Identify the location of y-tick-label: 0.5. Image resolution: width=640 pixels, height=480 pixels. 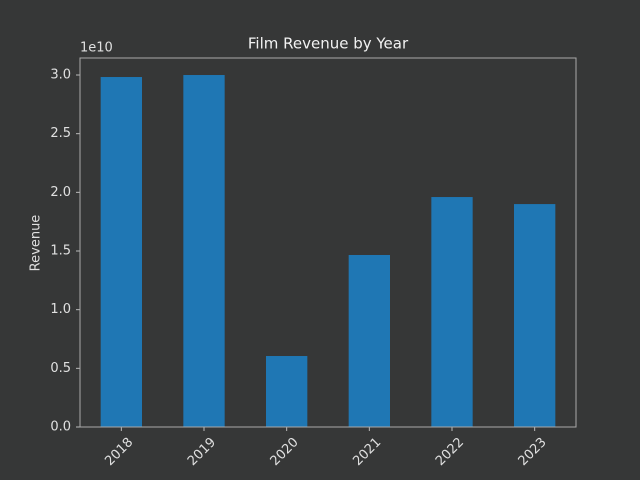
(60, 368).